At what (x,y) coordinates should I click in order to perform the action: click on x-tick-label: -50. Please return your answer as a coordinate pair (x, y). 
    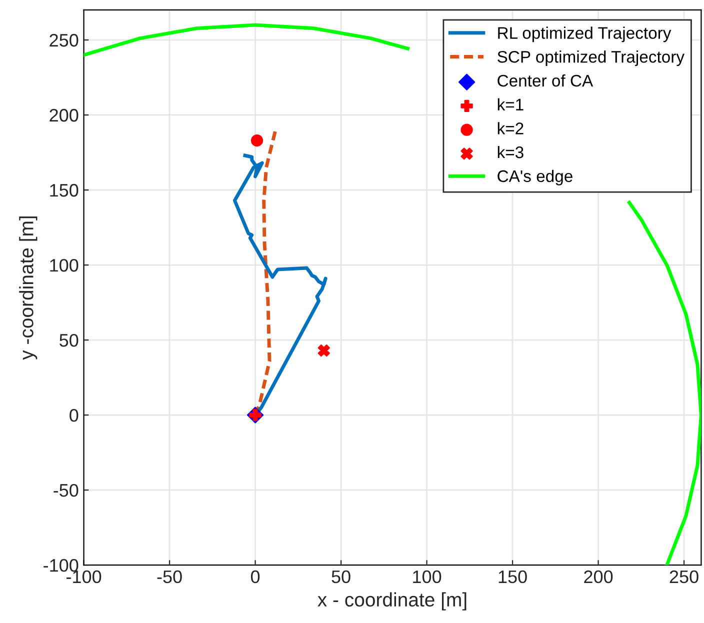
    Looking at the image, I should click on (169, 577).